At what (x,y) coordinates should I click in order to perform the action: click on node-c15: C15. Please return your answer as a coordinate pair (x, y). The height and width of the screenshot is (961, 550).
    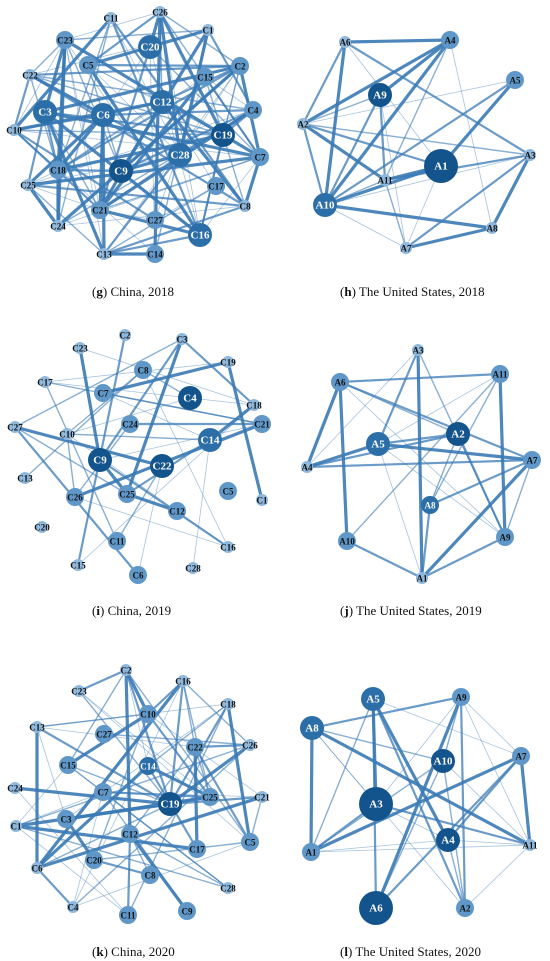
    Looking at the image, I should click on (205, 77).